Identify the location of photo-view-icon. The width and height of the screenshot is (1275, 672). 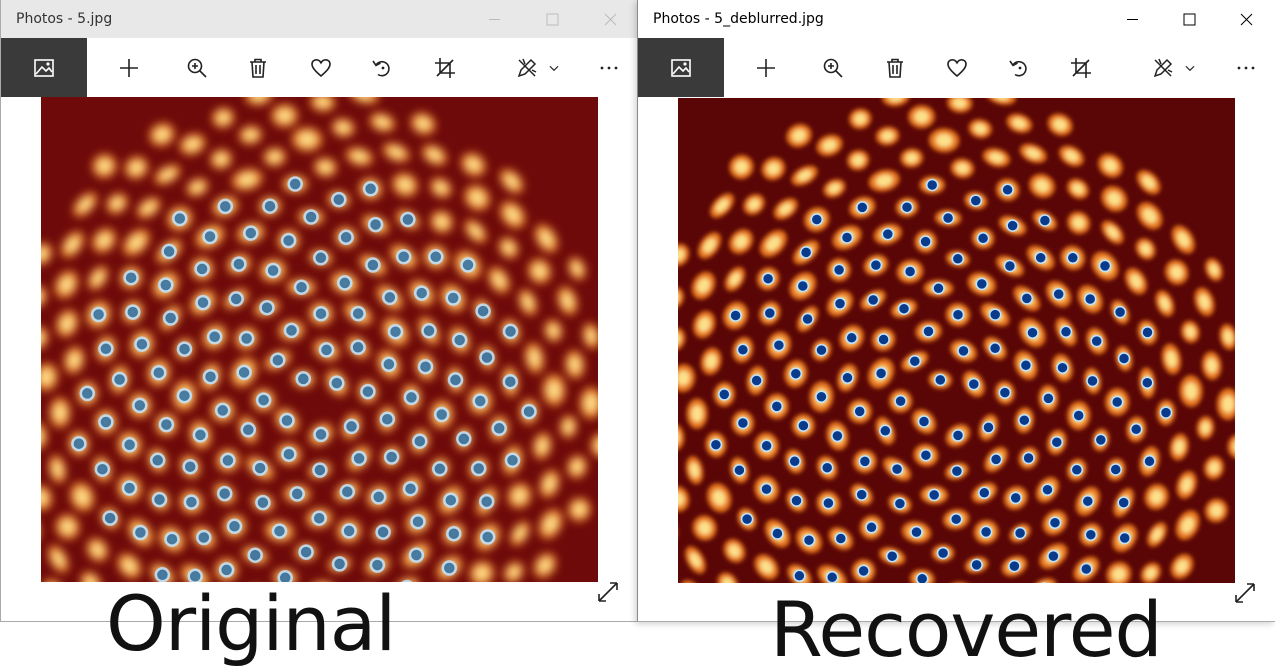
(681, 67).